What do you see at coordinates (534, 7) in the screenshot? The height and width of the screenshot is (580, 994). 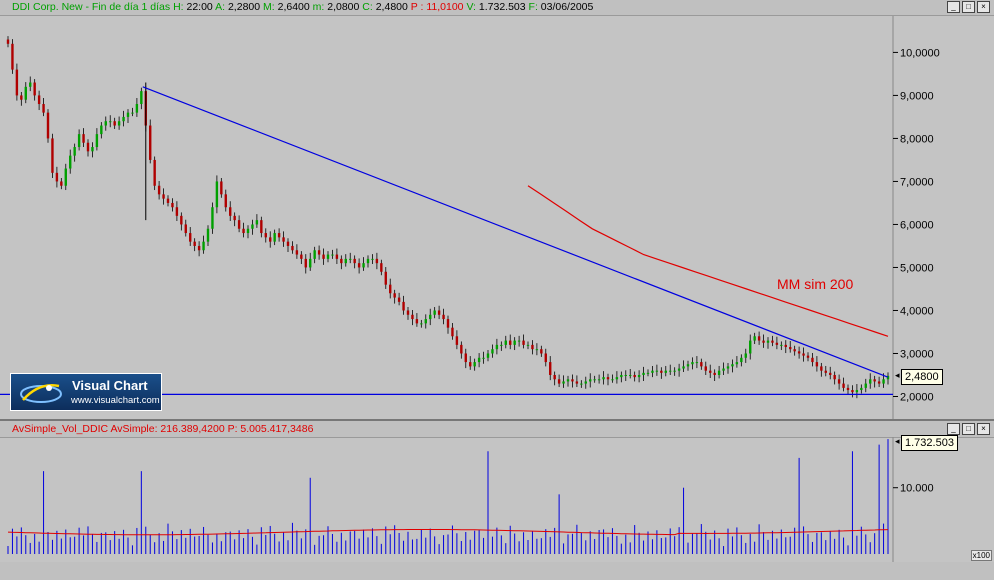 I see `header-part: F:` at bounding box center [534, 7].